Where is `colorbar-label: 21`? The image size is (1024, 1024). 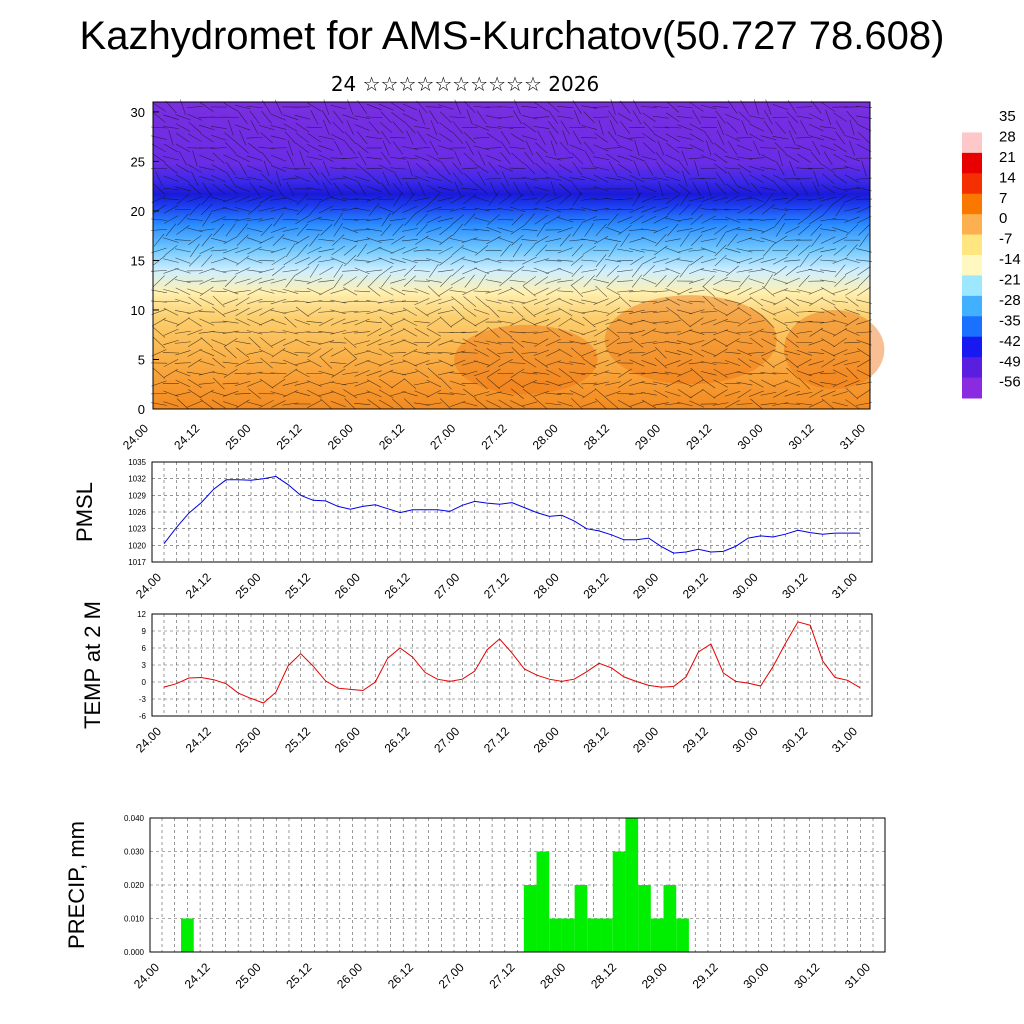
colorbar-label: 21 is located at coordinates (1007, 157).